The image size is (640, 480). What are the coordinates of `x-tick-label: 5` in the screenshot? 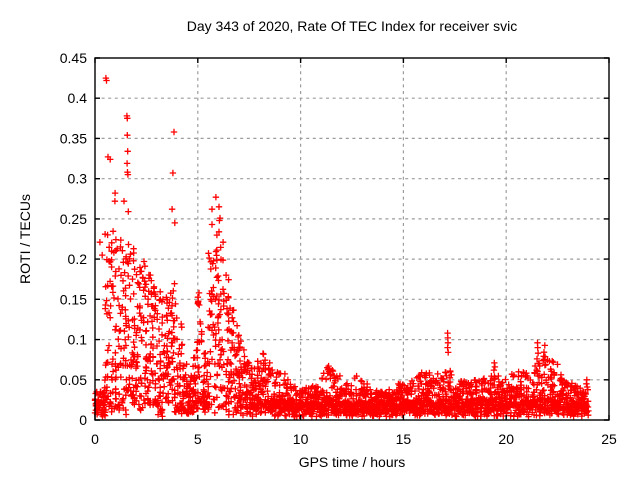 It's located at (198, 439).